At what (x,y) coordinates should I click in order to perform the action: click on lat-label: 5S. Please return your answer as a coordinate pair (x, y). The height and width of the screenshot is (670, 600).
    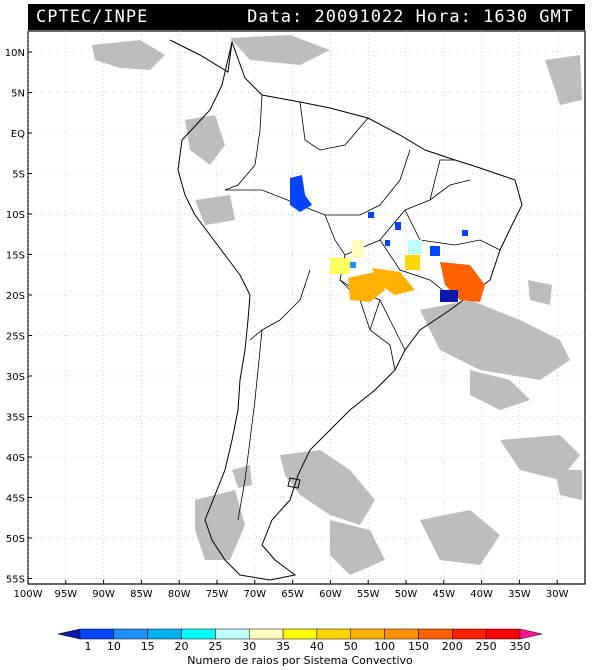
    Looking at the image, I should click on (18, 175).